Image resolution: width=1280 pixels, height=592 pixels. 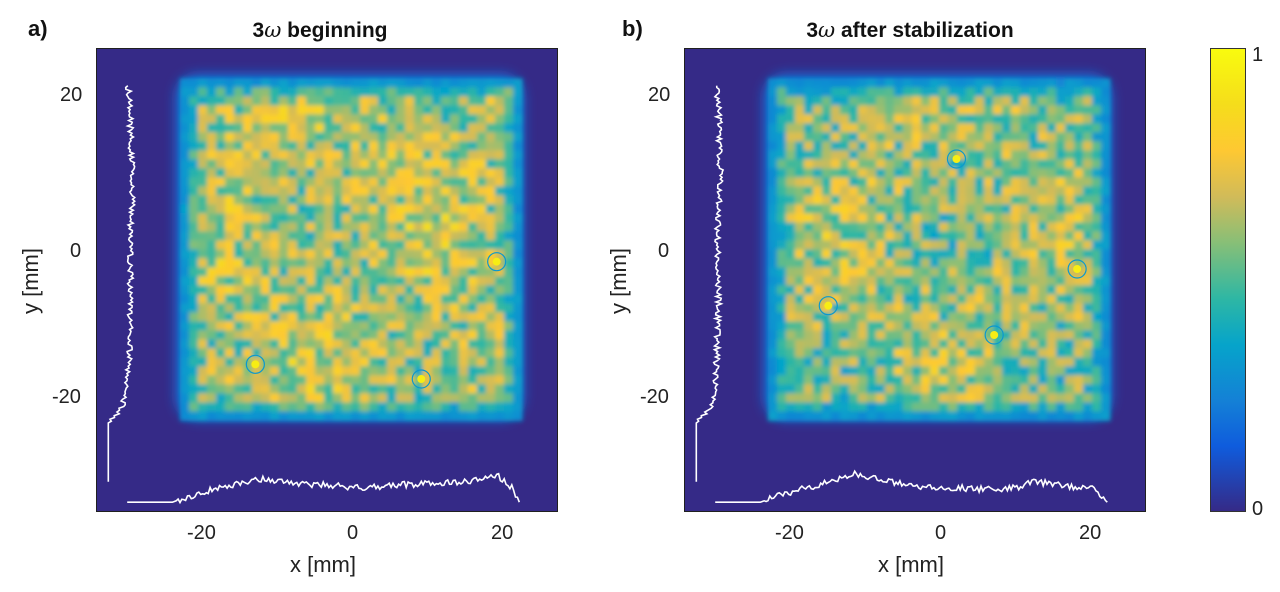 What do you see at coordinates (324, 488) in the screenshot?
I see `panel-a-x-profile` at bounding box center [324, 488].